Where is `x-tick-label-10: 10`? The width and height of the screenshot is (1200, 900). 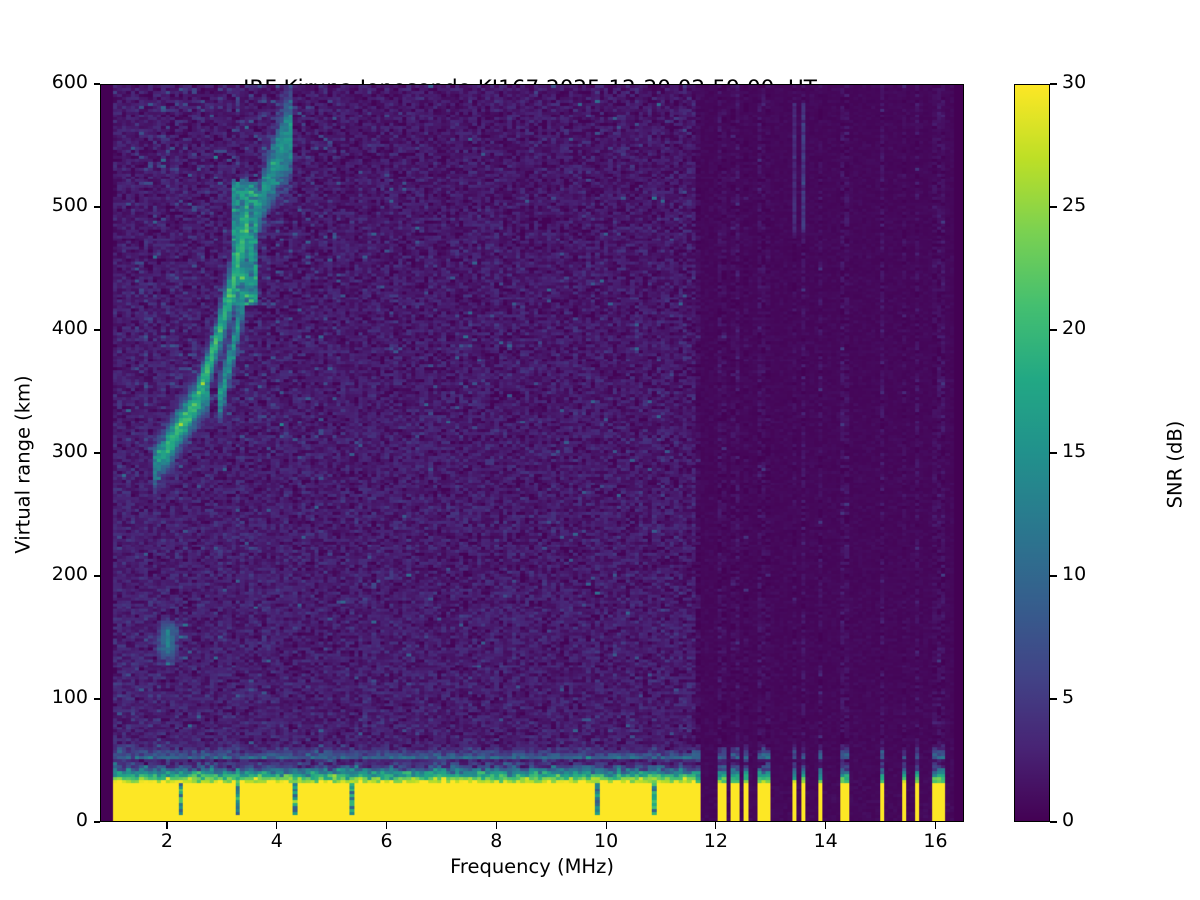 x-tick-label-10: 10 is located at coordinates (606, 841).